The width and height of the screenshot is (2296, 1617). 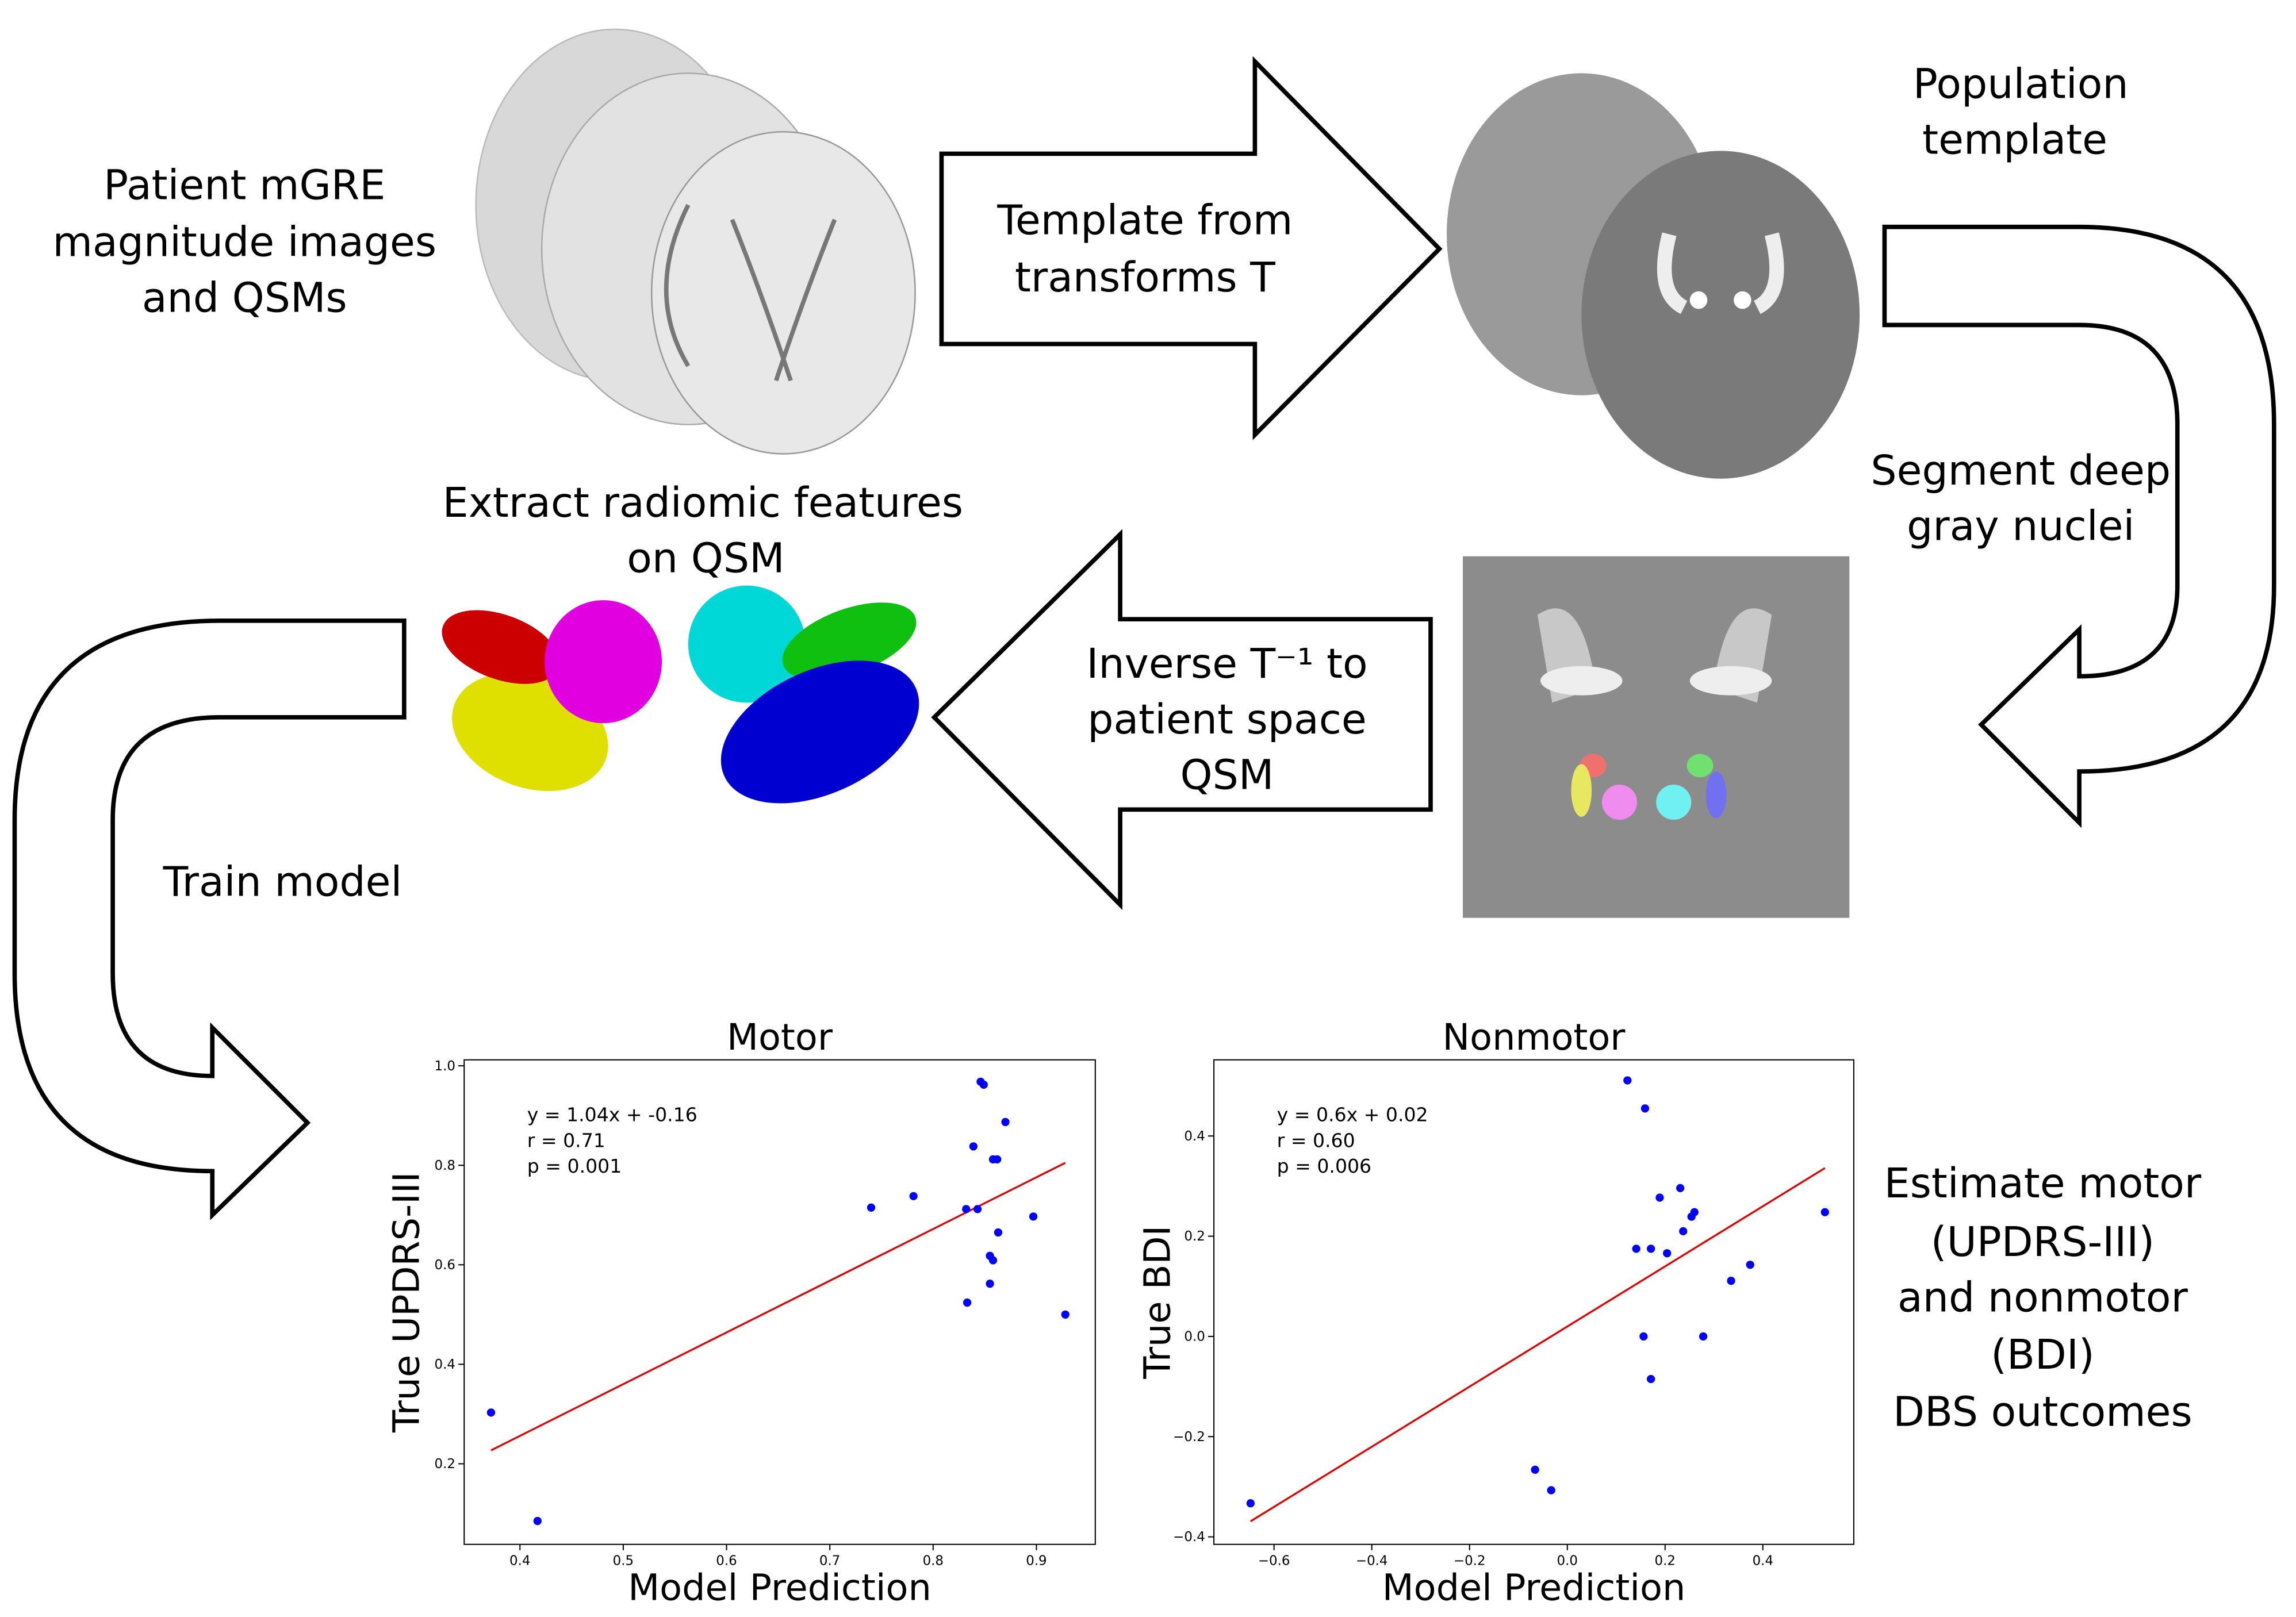 What do you see at coordinates (445, 1166) in the screenshot?
I see `y-tick-label: 0.8` at bounding box center [445, 1166].